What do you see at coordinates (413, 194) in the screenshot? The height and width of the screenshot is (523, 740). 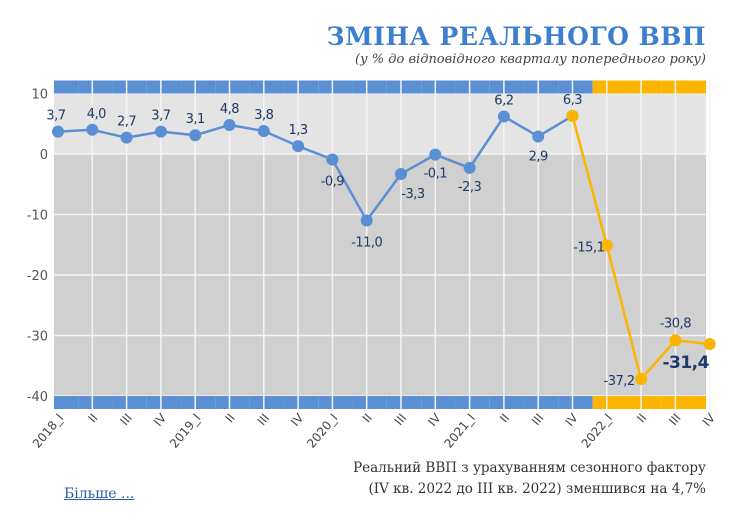 I see `data-label: -3,3` at bounding box center [413, 194].